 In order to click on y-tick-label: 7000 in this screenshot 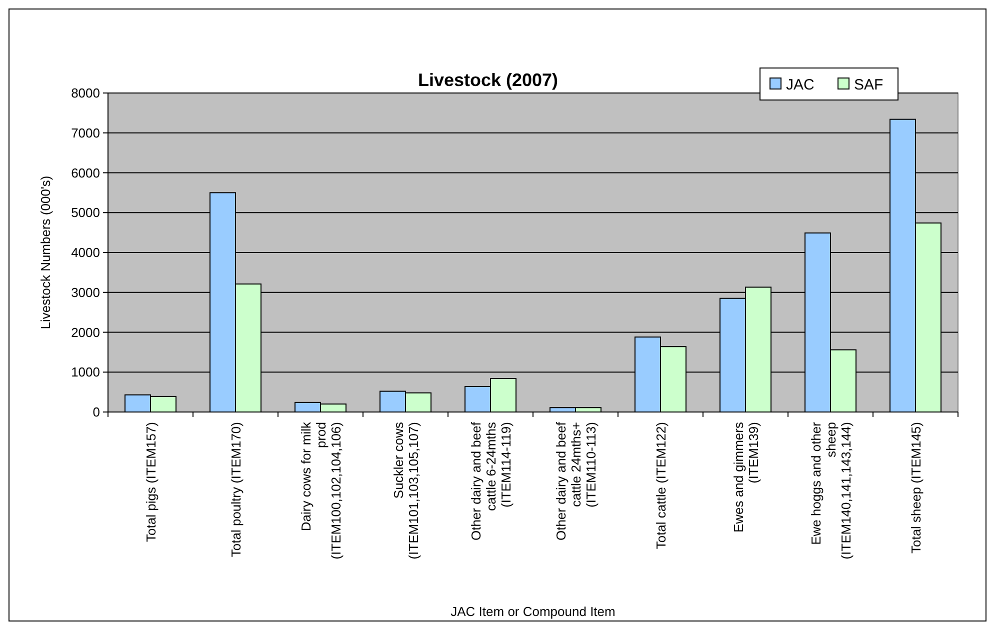, I will do `click(85, 132)`.